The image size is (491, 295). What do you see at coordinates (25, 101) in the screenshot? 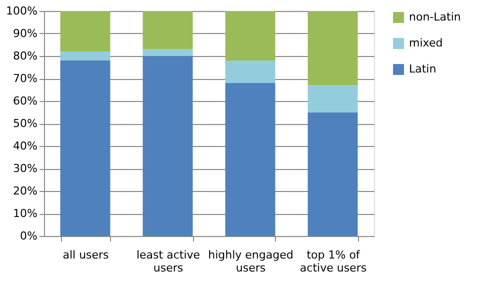
I see `y-tick-label: 60%` at bounding box center [25, 101].